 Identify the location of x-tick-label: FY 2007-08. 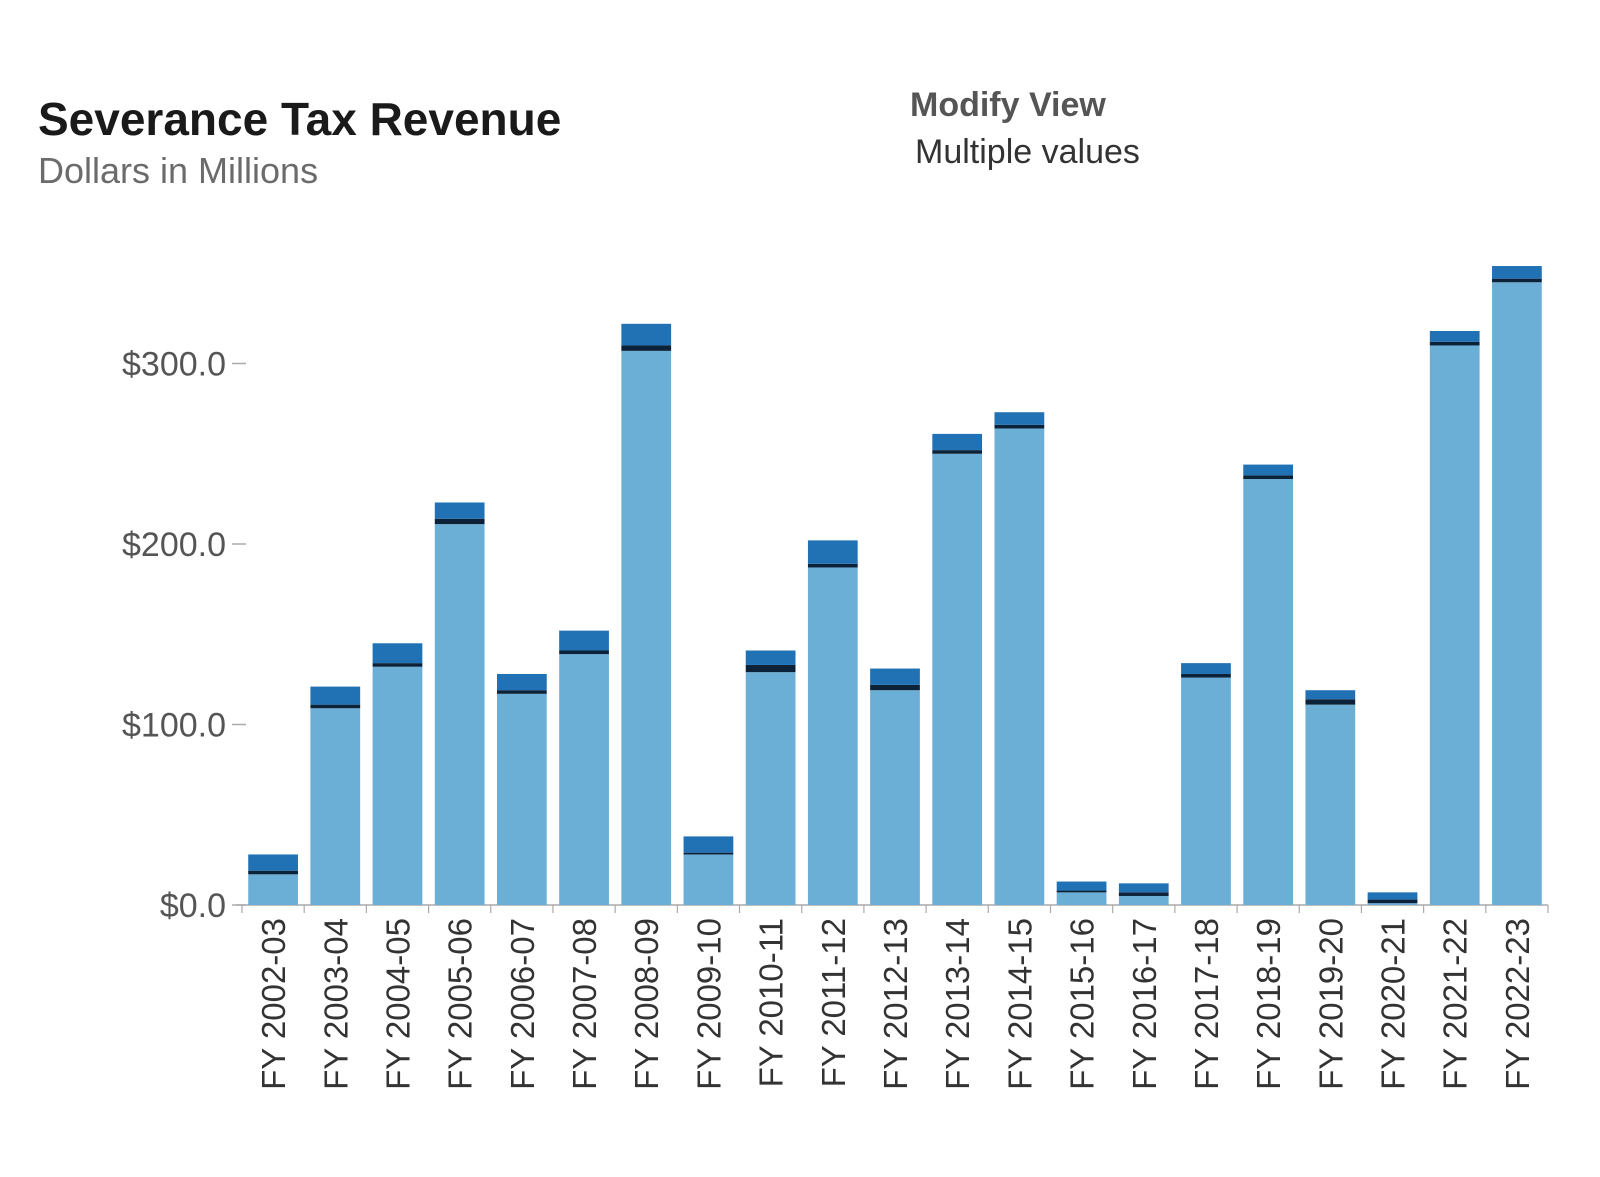
(584, 1004).